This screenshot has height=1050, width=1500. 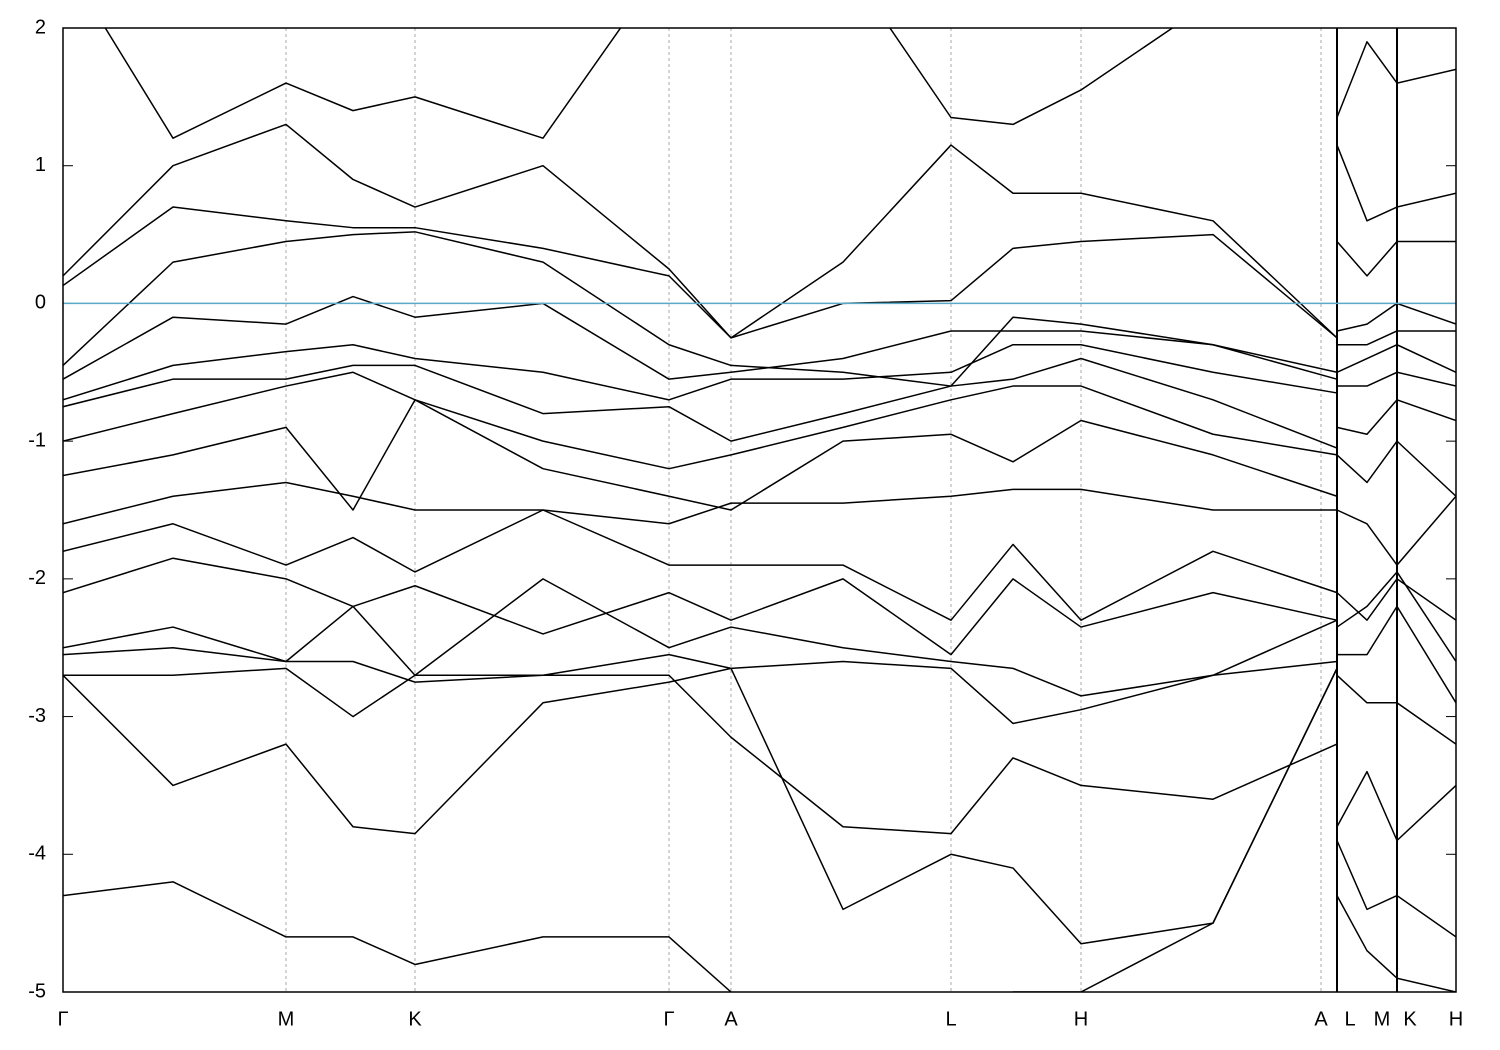 I want to click on y-tick-label: -3, so click(x=37, y=716).